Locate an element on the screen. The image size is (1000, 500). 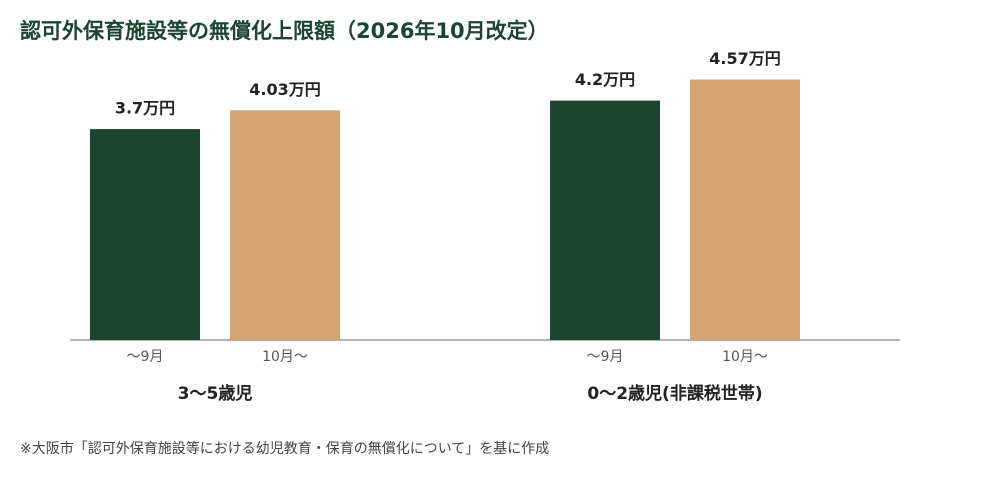
chart-title: 認可外保育施設等の無償化上限額（2026年10月改定） is located at coordinates (284, 31).